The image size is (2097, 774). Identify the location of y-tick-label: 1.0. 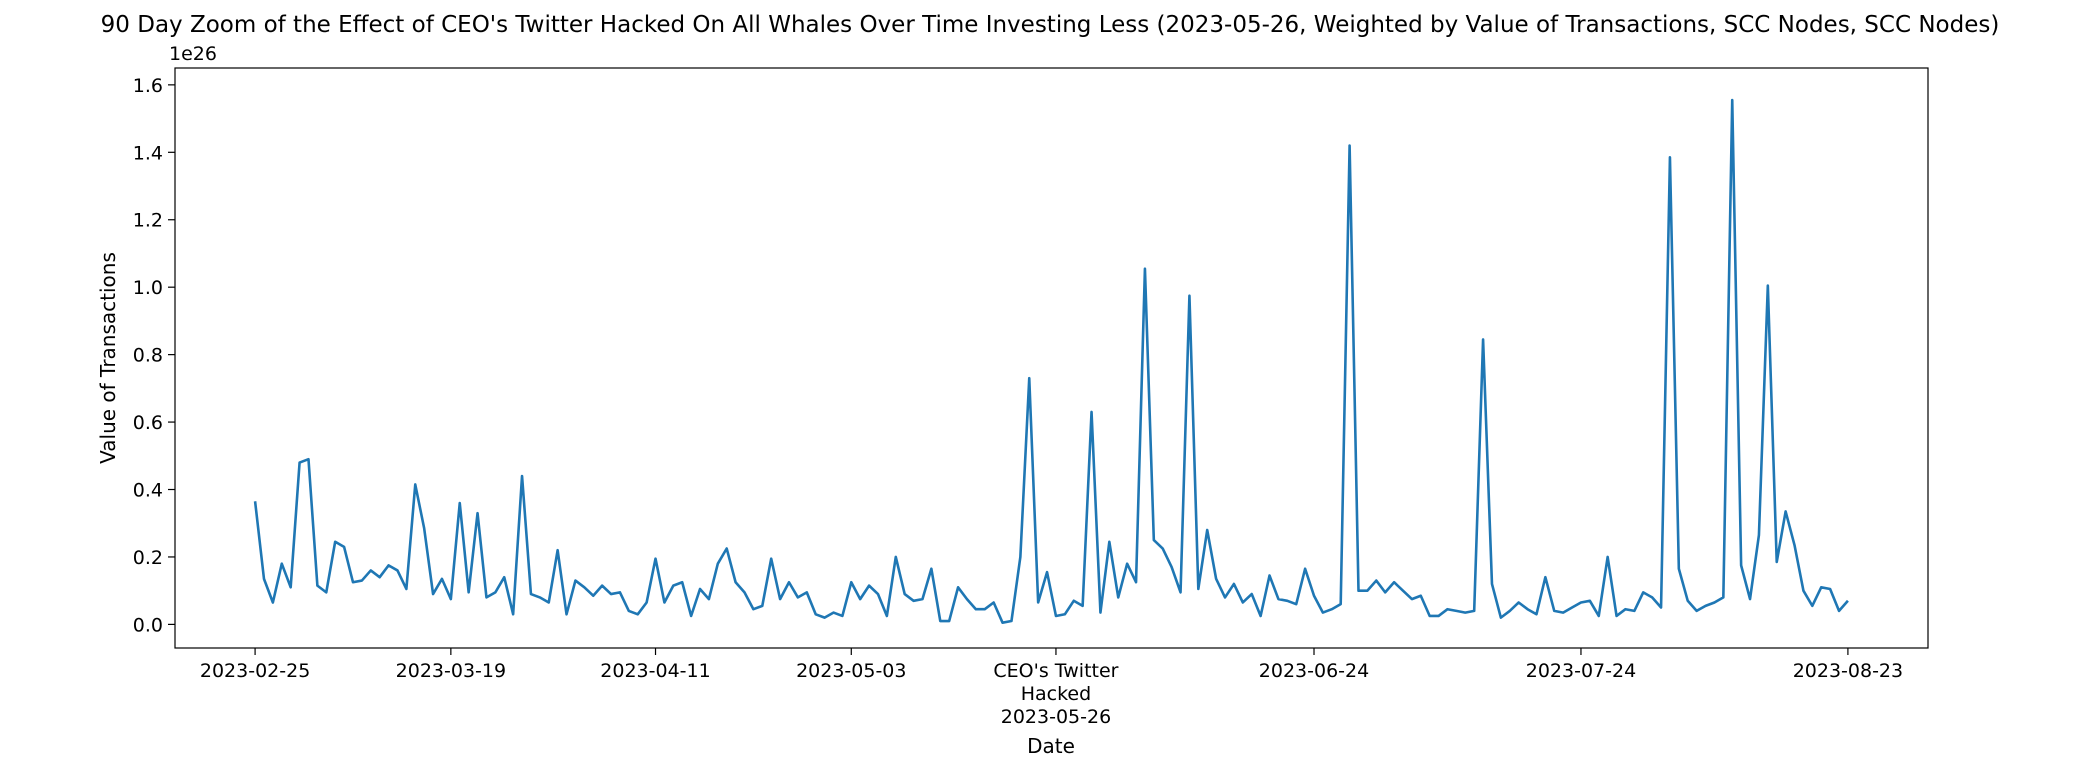
(148, 288).